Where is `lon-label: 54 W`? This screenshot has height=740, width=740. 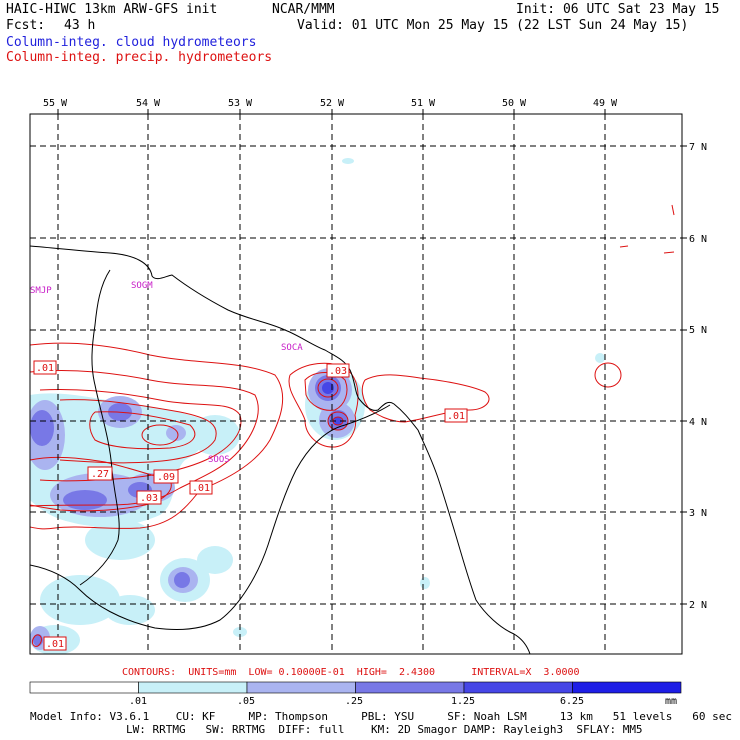
lon-label: 54 W is located at coordinates (148, 103).